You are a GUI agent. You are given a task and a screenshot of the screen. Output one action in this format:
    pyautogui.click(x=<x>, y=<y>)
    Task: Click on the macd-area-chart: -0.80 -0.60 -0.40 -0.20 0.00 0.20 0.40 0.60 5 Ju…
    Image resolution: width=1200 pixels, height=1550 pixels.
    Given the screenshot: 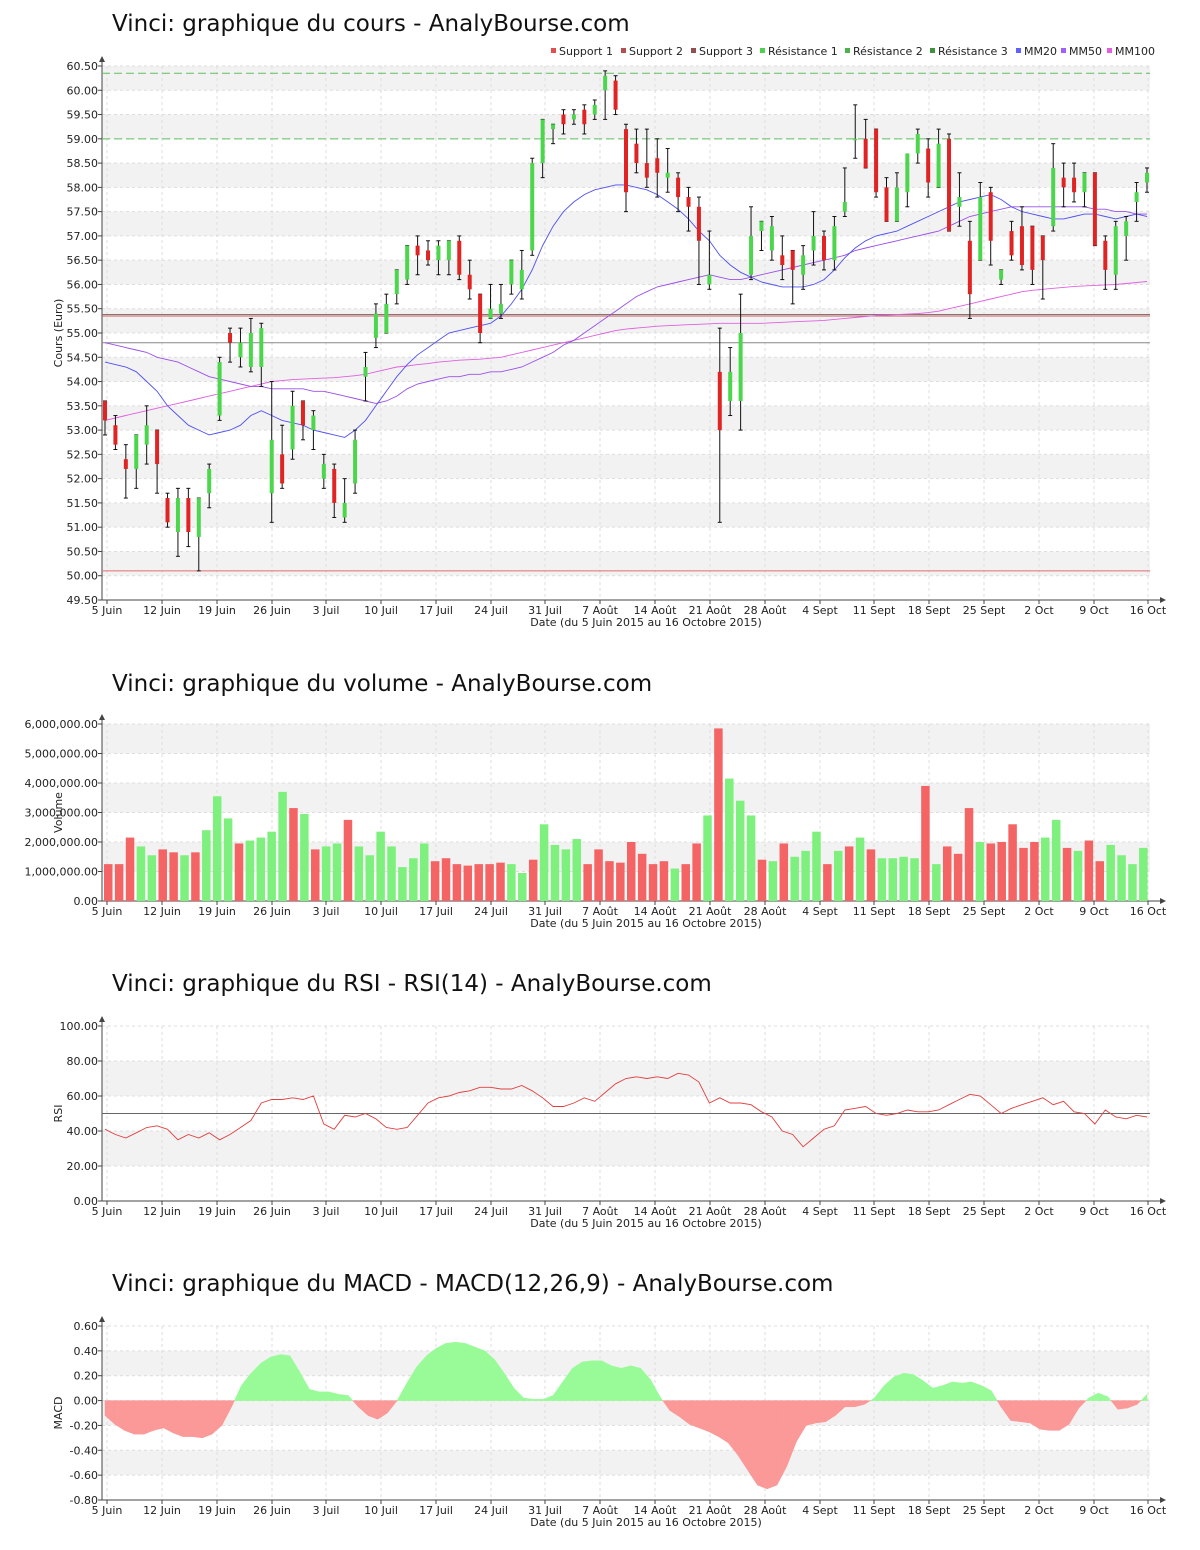 What is the action you would take?
    pyautogui.click(x=609, y=1422)
    